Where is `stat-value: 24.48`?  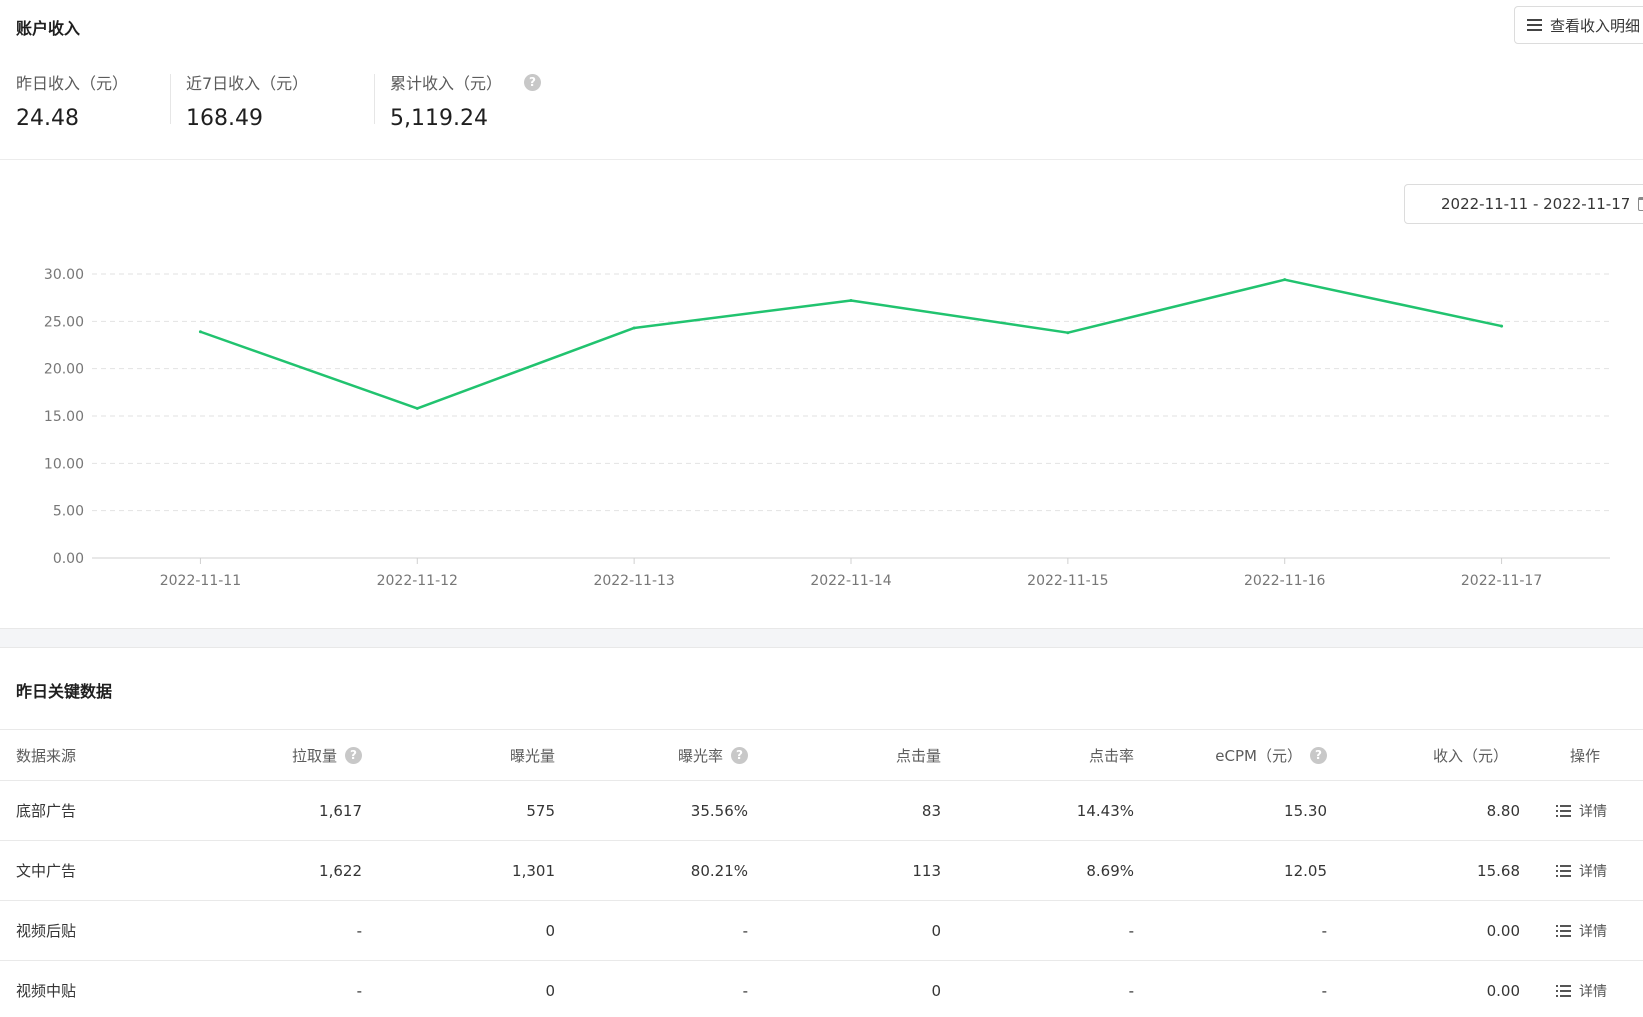
stat-value: 24.48 is located at coordinates (47, 118).